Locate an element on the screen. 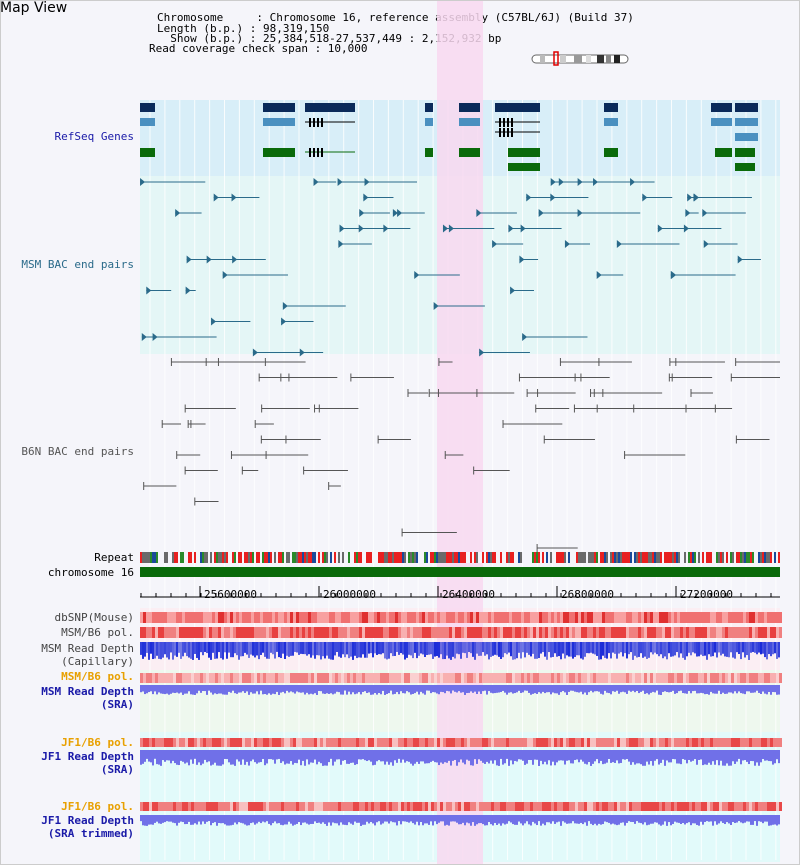  track-label-msm-bac: MSM BAC end pairs is located at coordinates (77, 264).